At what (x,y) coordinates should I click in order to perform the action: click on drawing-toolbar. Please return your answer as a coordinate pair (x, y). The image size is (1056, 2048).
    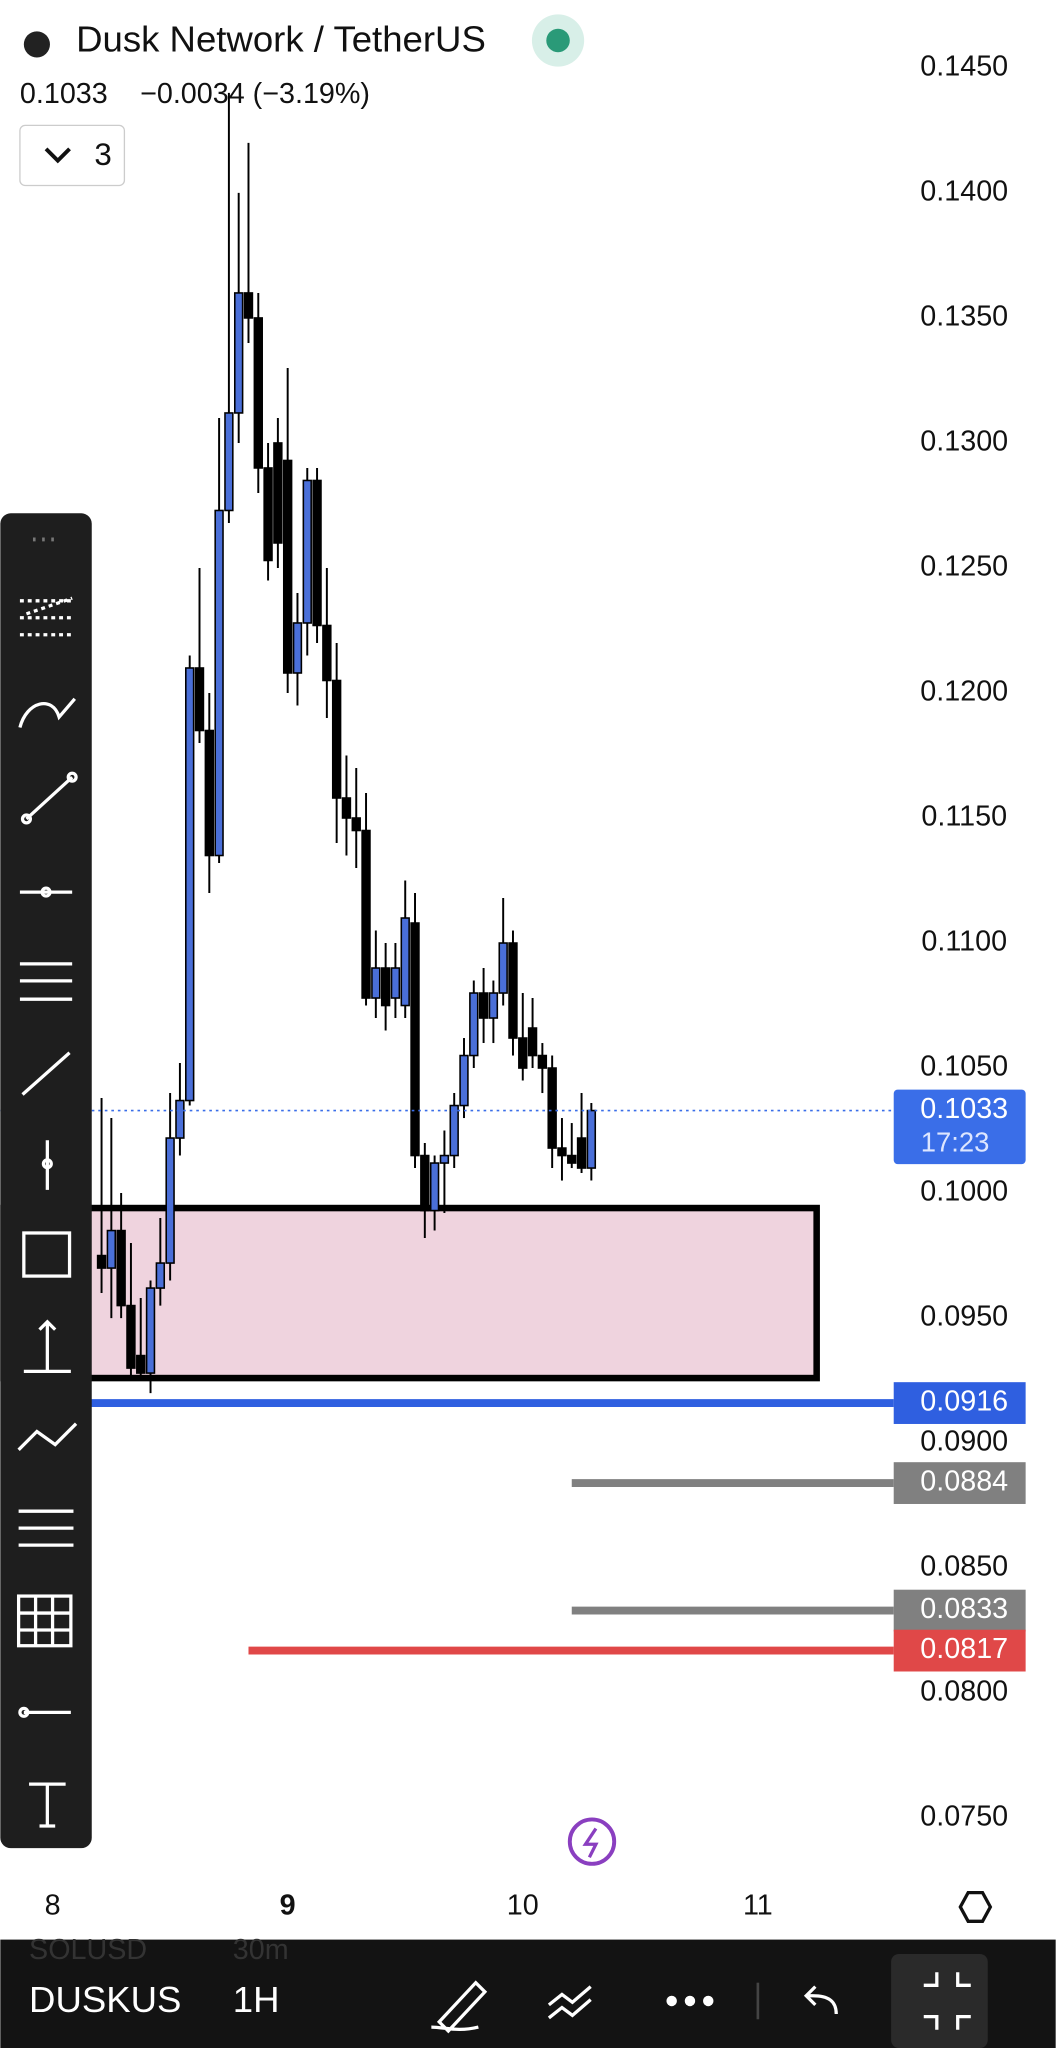
    Looking at the image, I should click on (46, 1181).